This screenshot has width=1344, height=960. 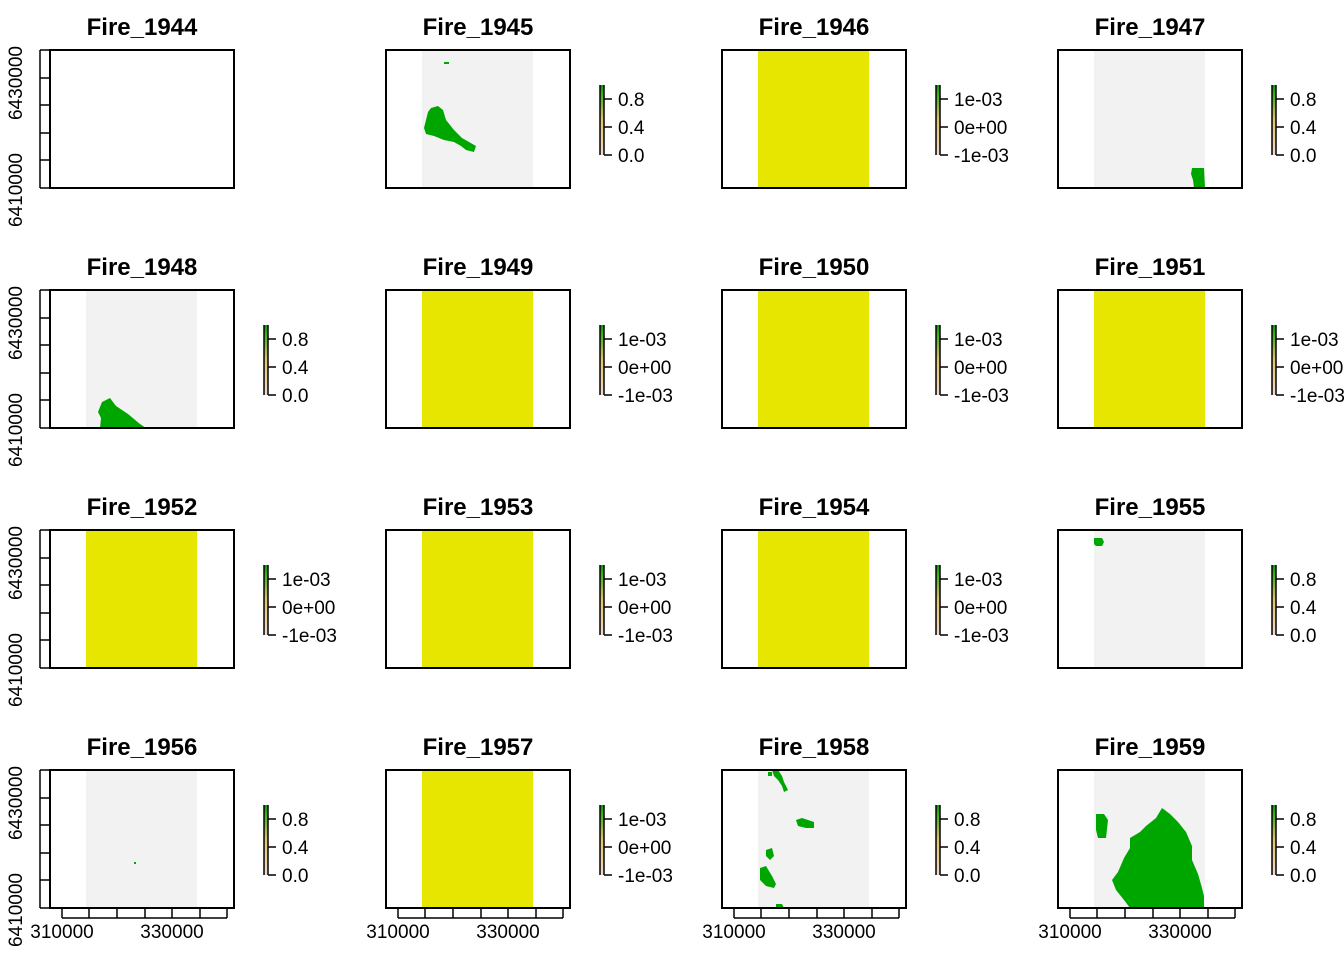 What do you see at coordinates (142, 27) in the screenshot?
I see `panel-title: Fire_1944` at bounding box center [142, 27].